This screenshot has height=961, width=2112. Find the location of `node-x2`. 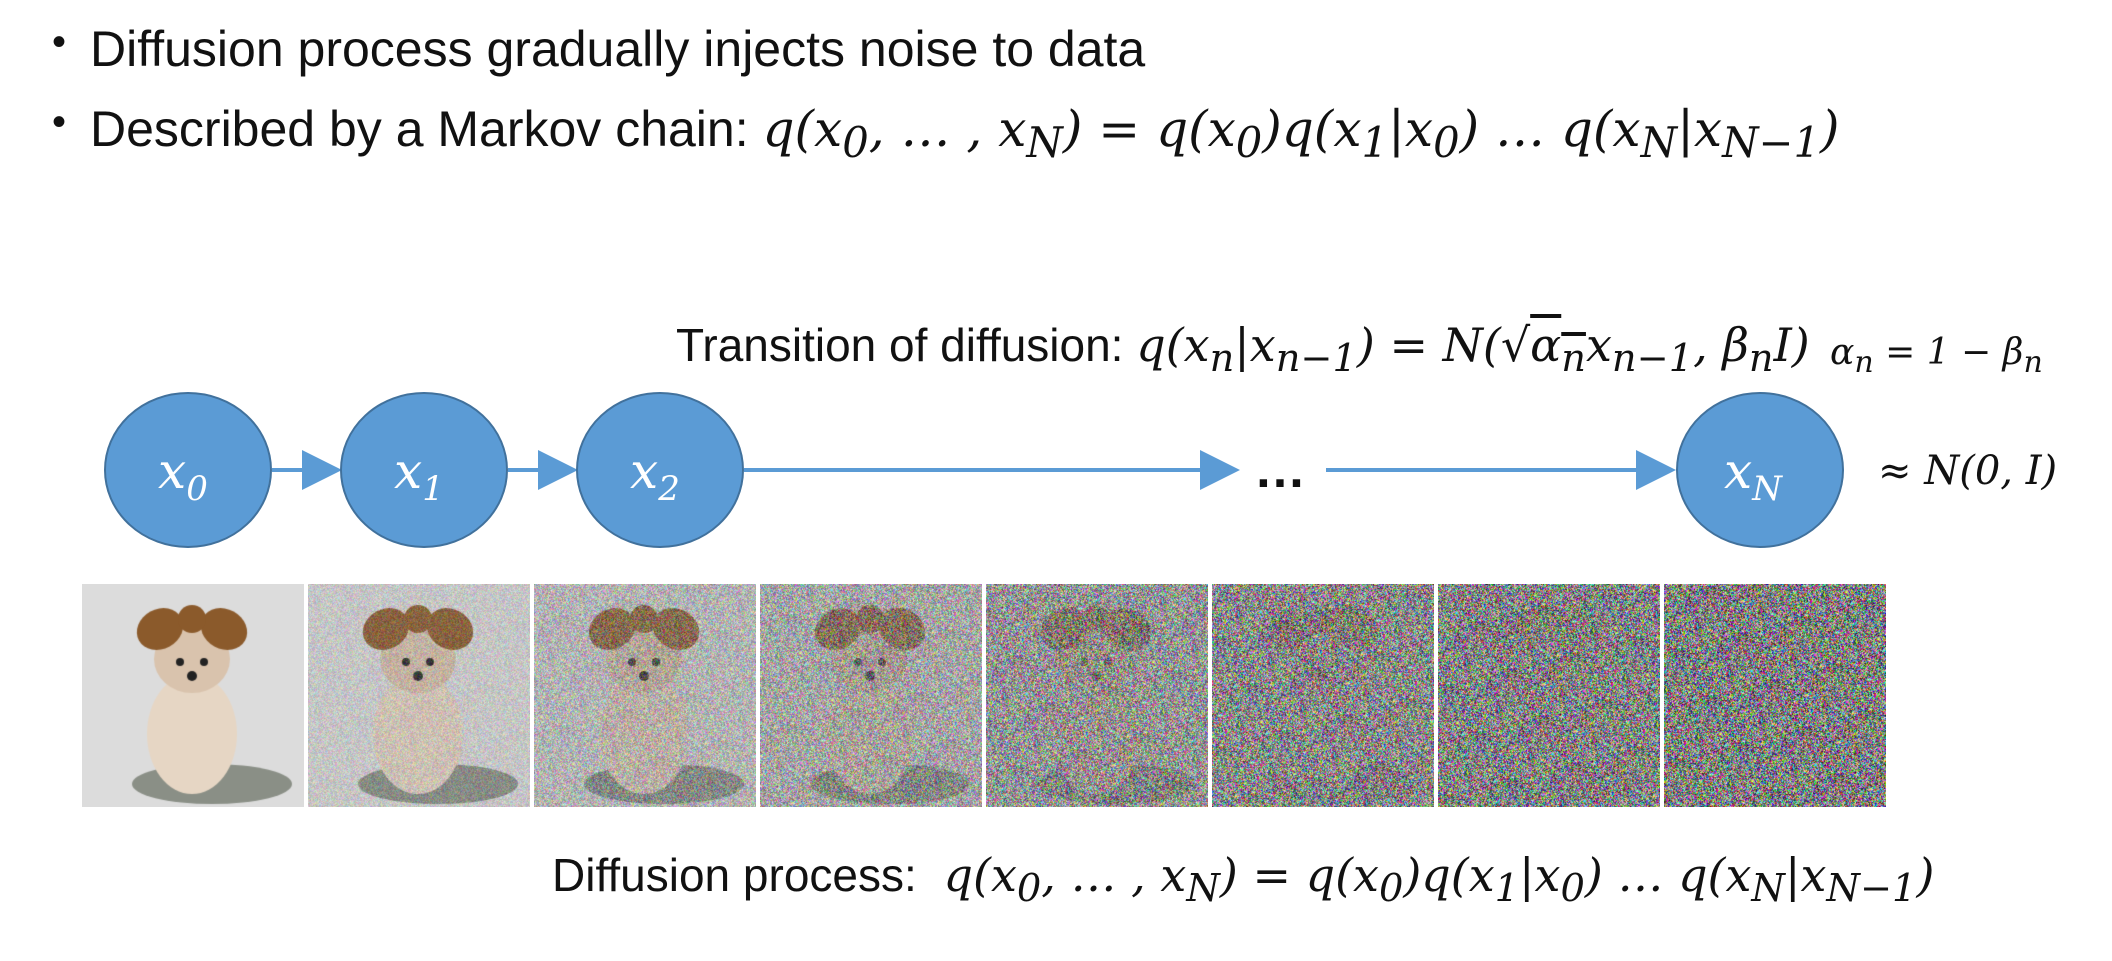

node-x2 is located at coordinates (660, 470).